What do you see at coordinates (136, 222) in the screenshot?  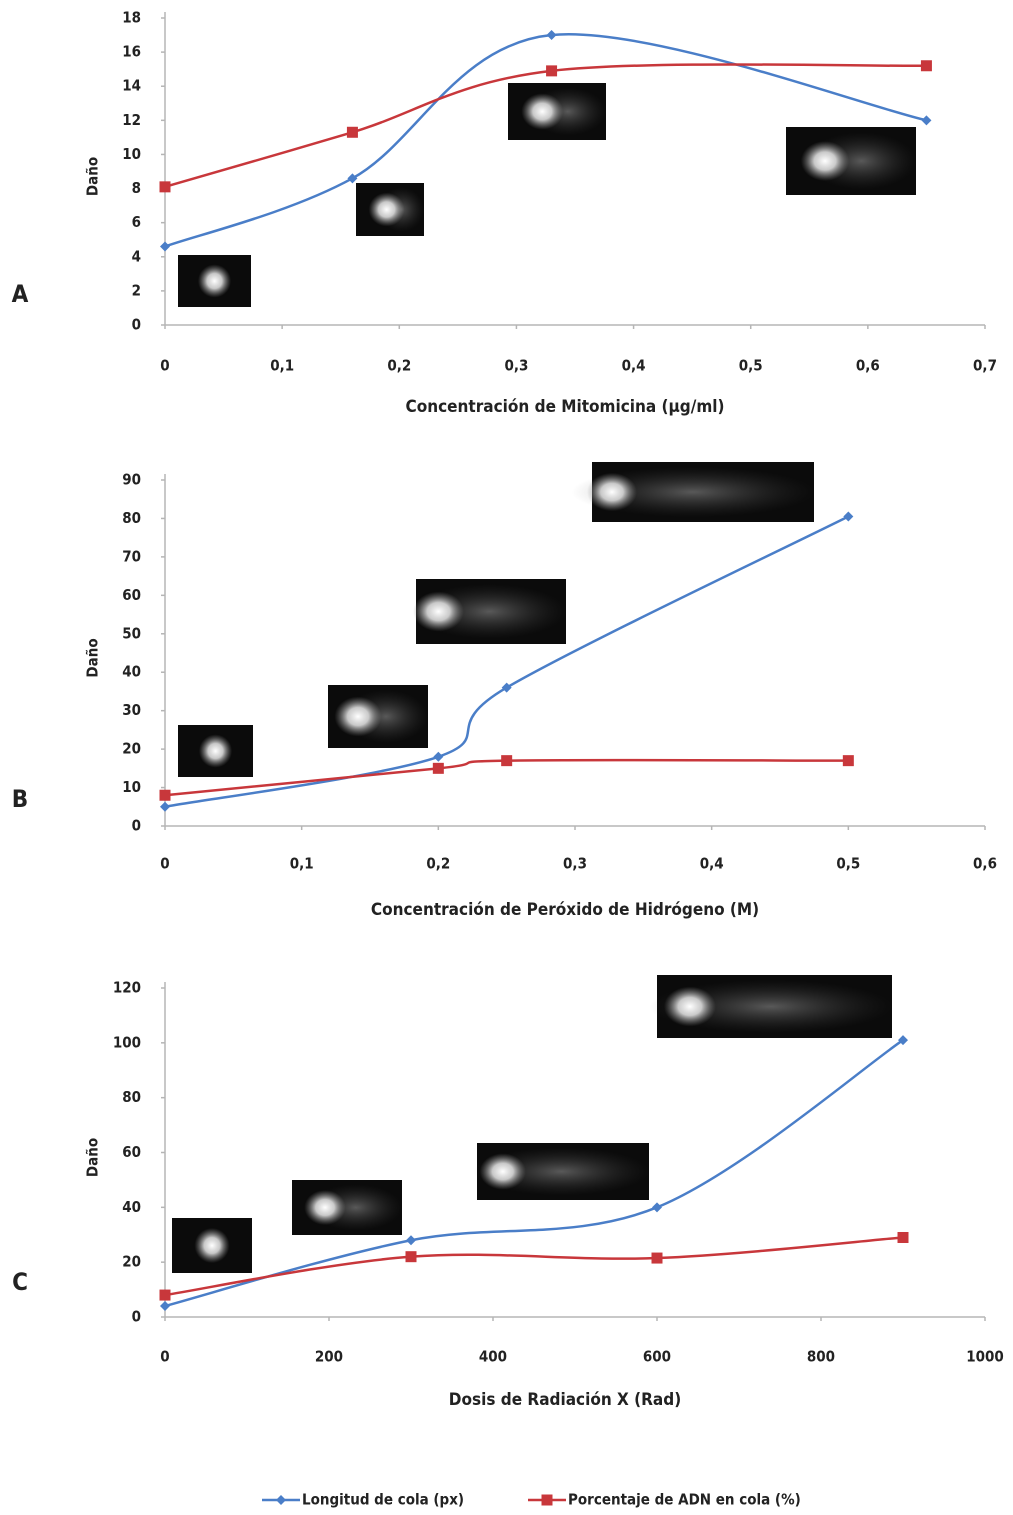 I see `y-tick-label: 6` at bounding box center [136, 222].